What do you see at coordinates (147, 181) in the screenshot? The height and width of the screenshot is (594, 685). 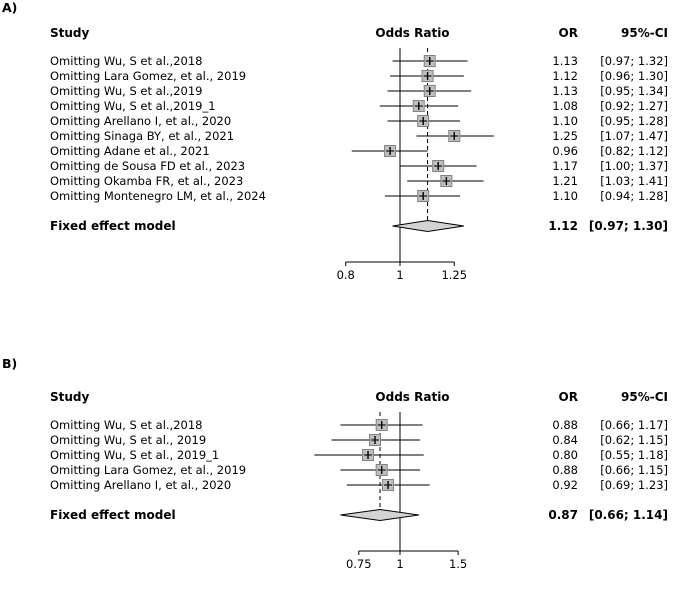 I see `study-label: Omitting Okamba FR, et al., 2023` at bounding box center [147, 181].